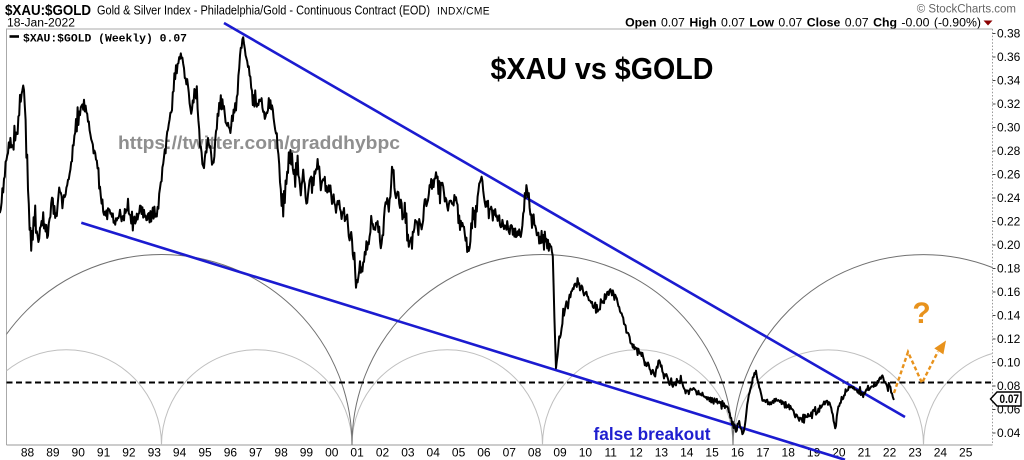 The width and height of the screenshot is (1024, 460). I want to click on svg-text: 92, so click(129, 453).